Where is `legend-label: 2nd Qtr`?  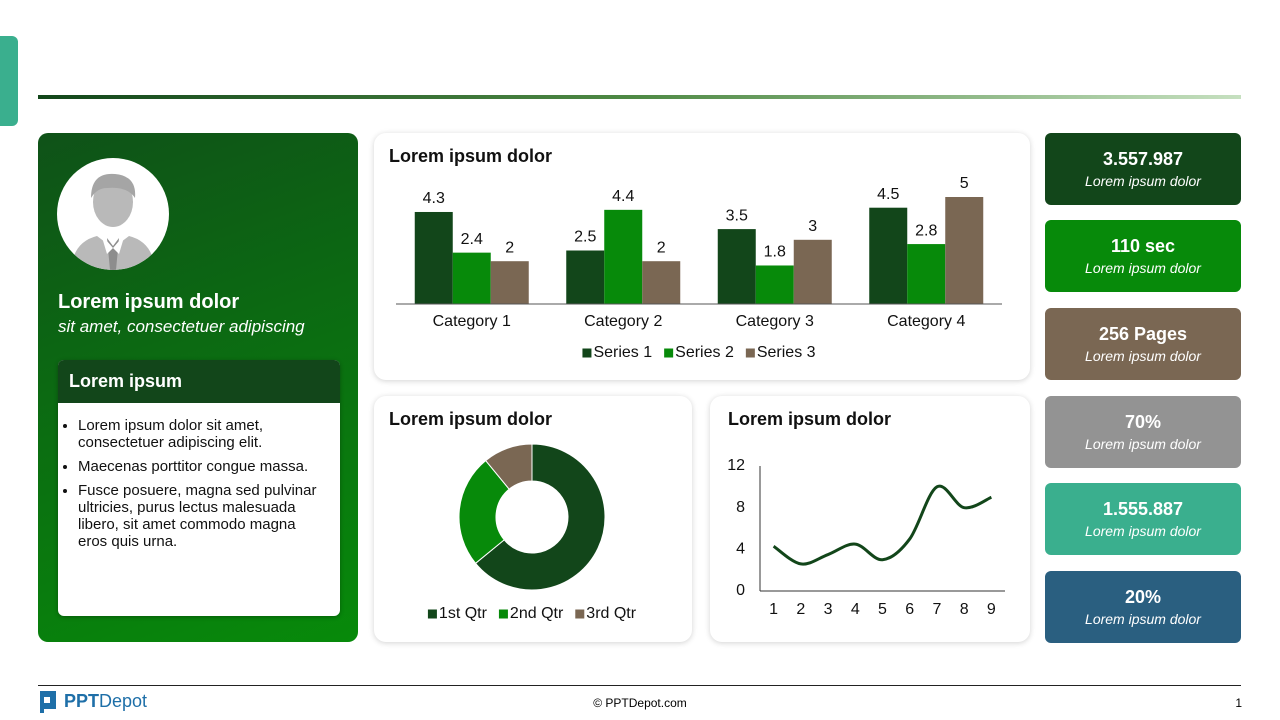
legend-label: 2nd Qtr is located at coordinates (537, 613).